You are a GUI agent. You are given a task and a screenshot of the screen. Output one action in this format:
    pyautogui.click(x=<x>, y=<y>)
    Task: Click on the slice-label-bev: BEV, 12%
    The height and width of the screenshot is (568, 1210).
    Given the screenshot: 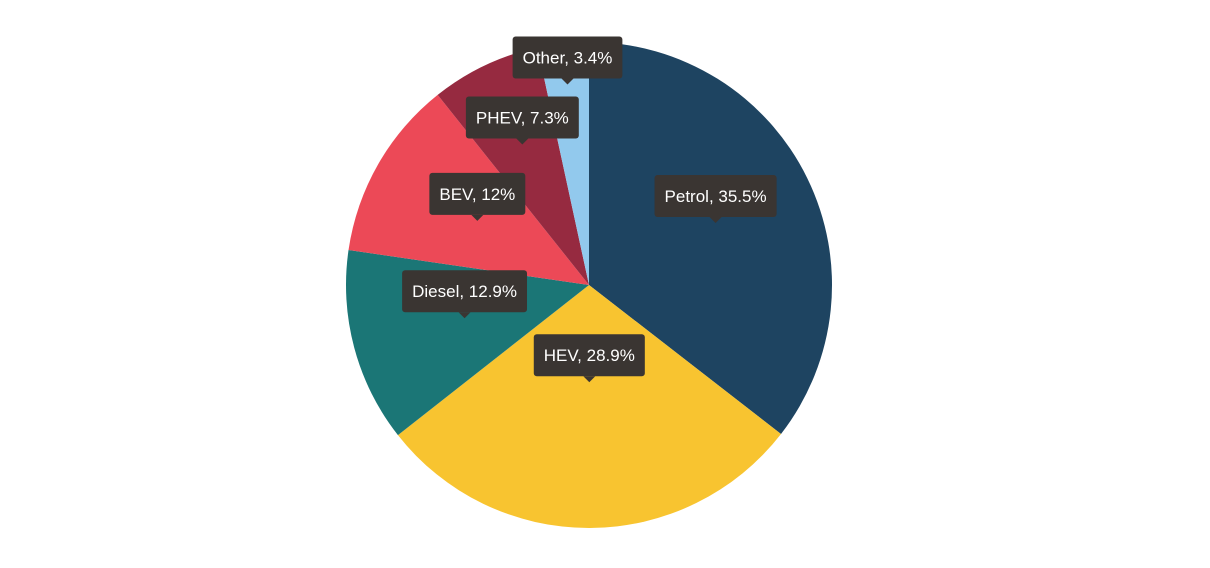 What is the action you would take?
    pyautogui.click(x=477, y=196)
    